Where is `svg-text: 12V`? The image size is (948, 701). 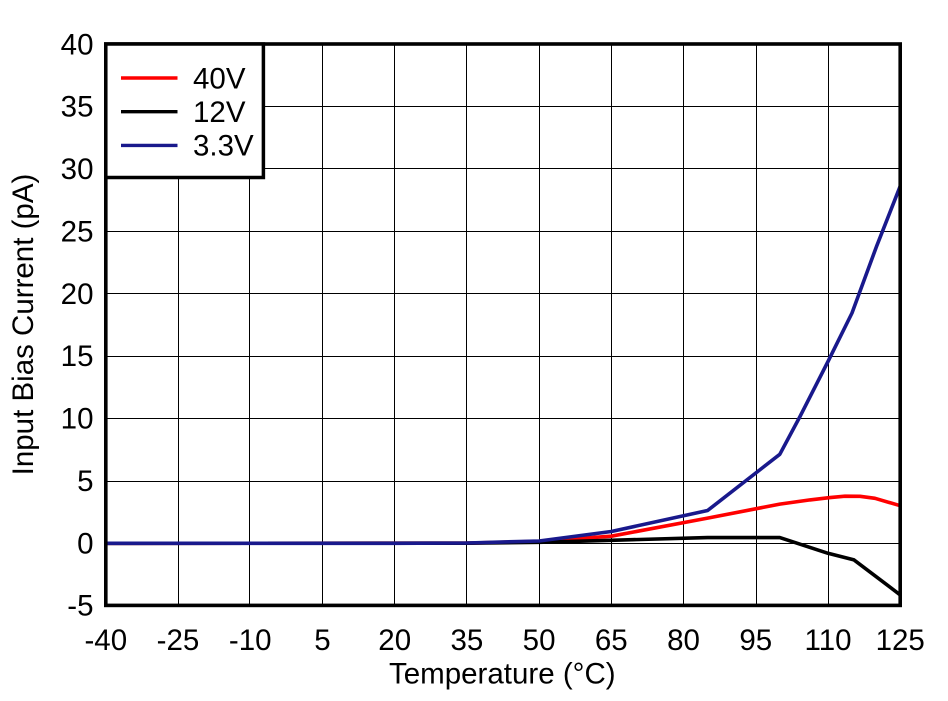 svg-text: 12V is located at coordinates (219, 112).